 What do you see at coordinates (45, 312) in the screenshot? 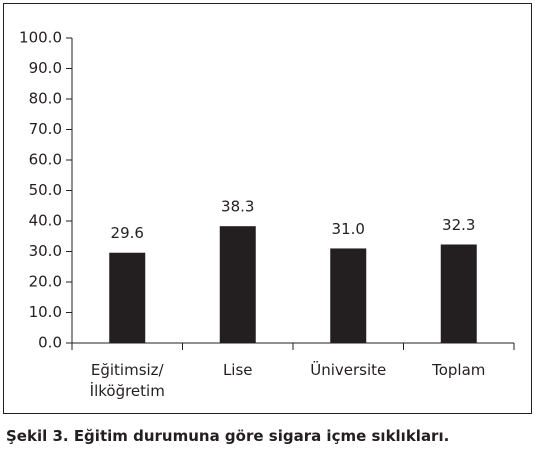
I see `y-tick-label: 10.0` at bounding box center [45, 312].